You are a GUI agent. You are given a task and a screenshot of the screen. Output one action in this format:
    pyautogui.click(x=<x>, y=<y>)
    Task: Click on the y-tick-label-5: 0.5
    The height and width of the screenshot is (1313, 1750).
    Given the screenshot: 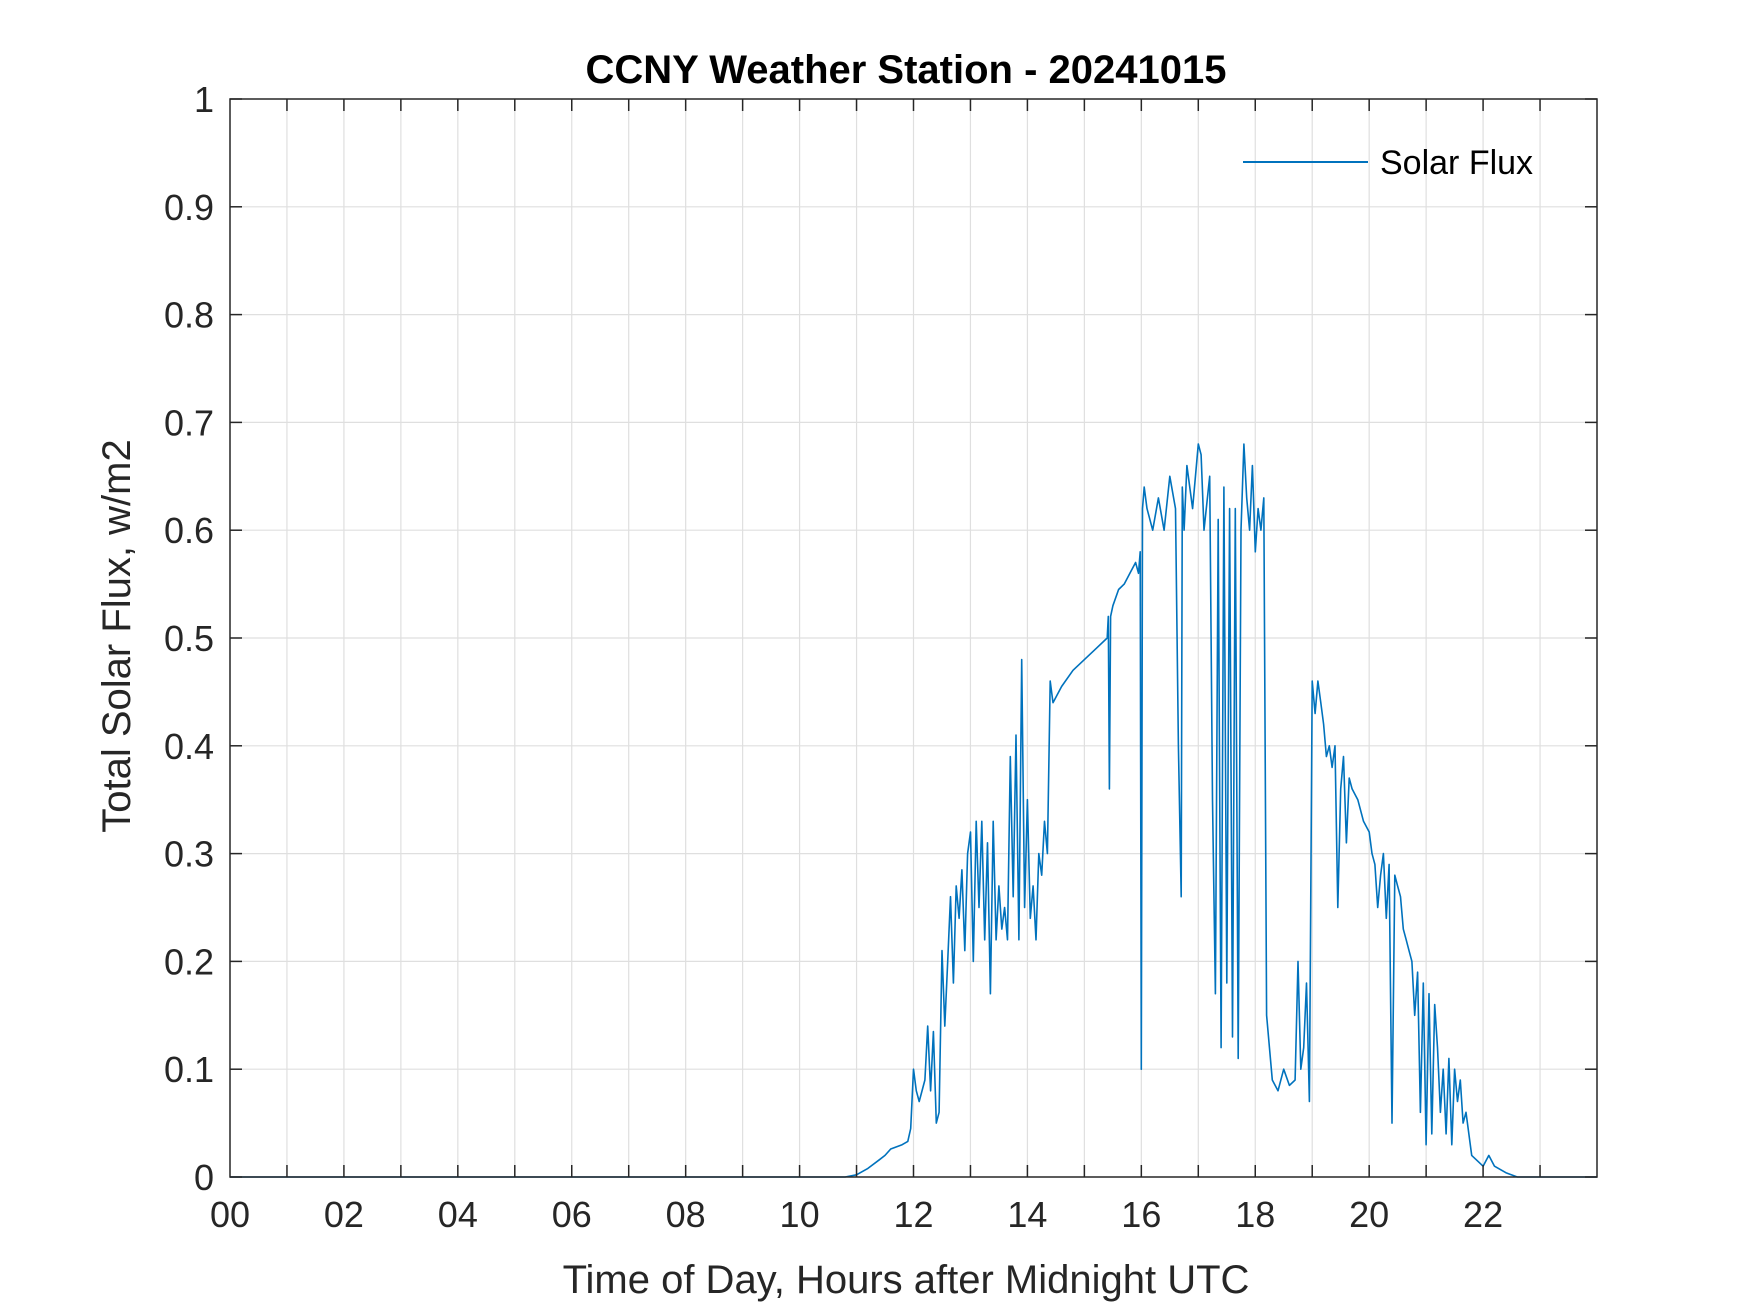 What is the action you would take?
    pyautogui.click(x=189, y=638)
    